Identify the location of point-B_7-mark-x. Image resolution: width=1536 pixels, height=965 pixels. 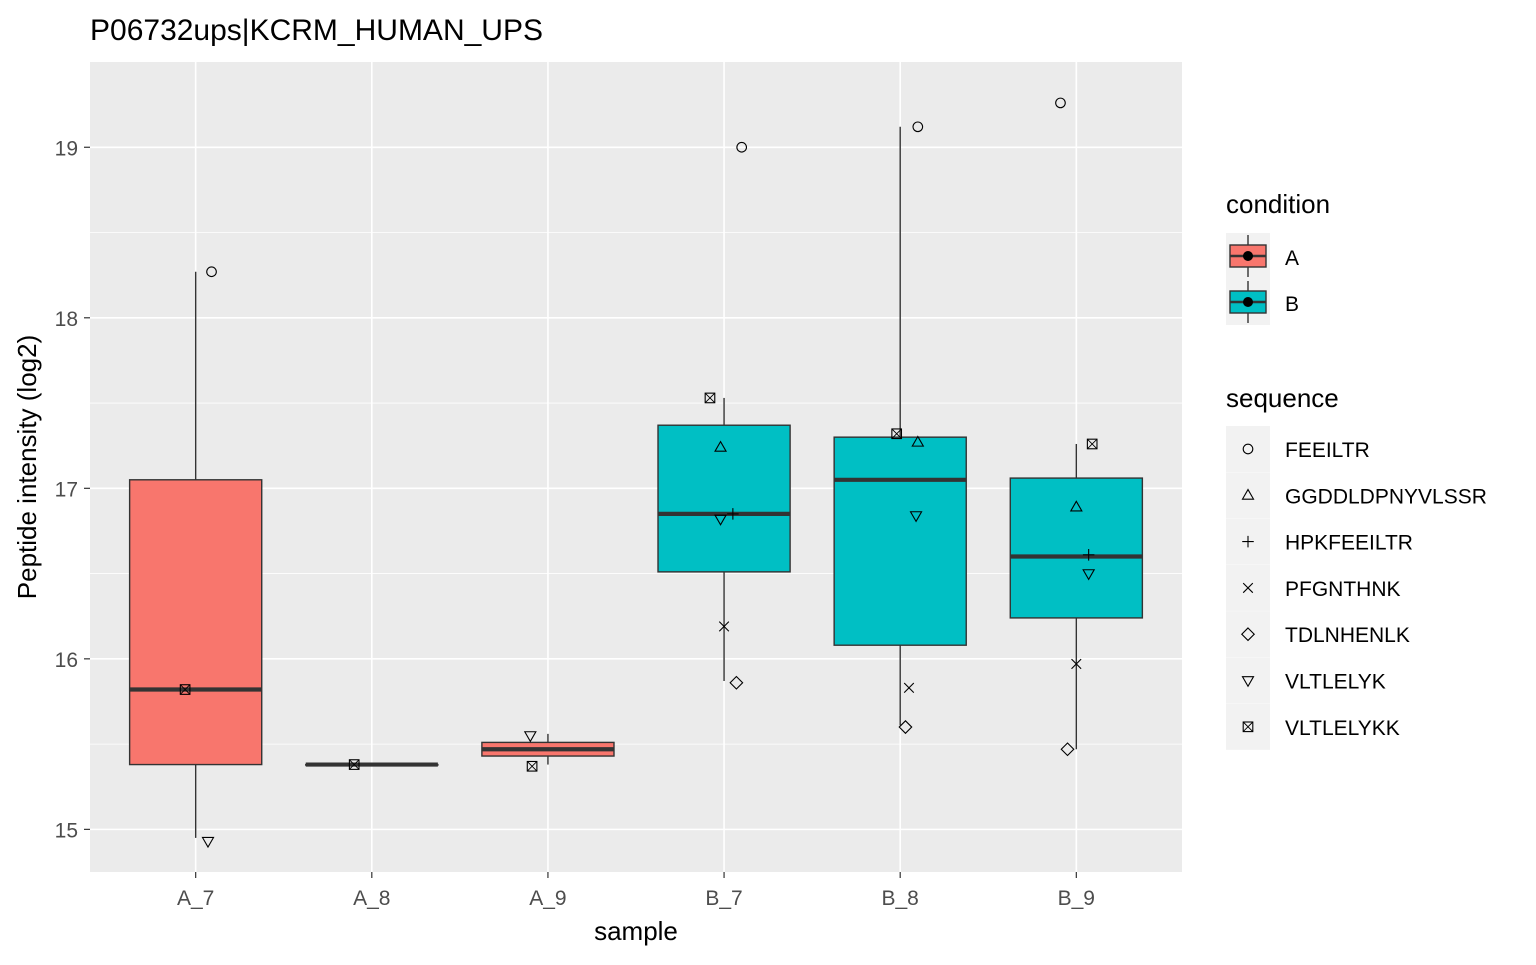
(710, 398).